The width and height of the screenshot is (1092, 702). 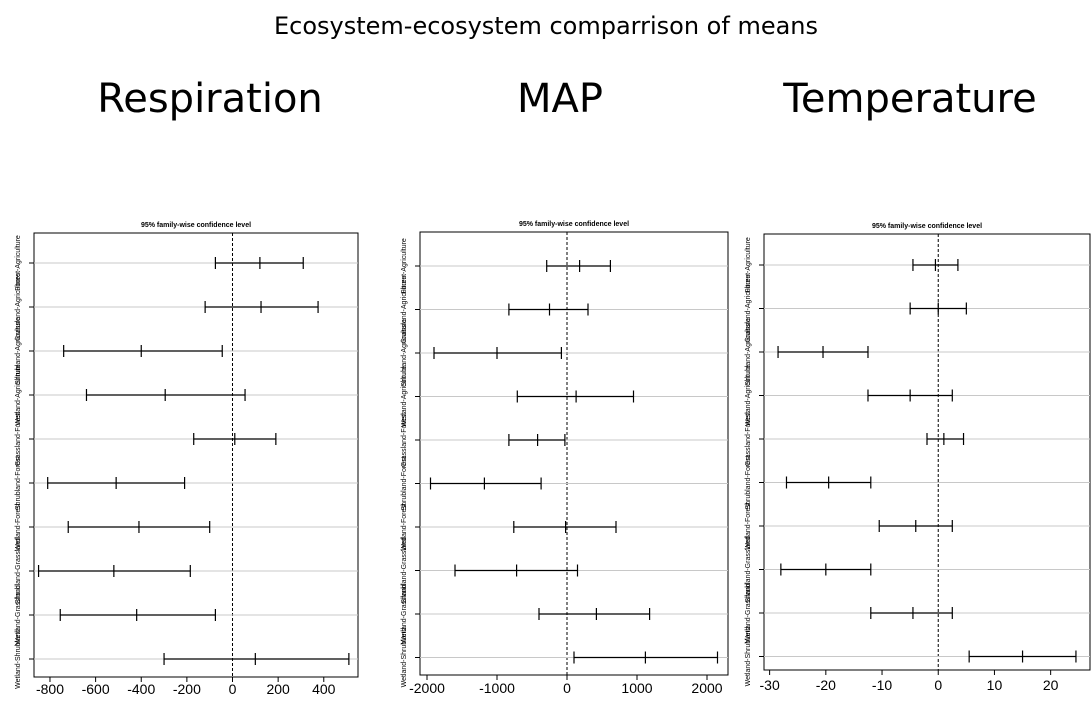 I want to click on x-tick-label: 400, so click(x=324, y=689).